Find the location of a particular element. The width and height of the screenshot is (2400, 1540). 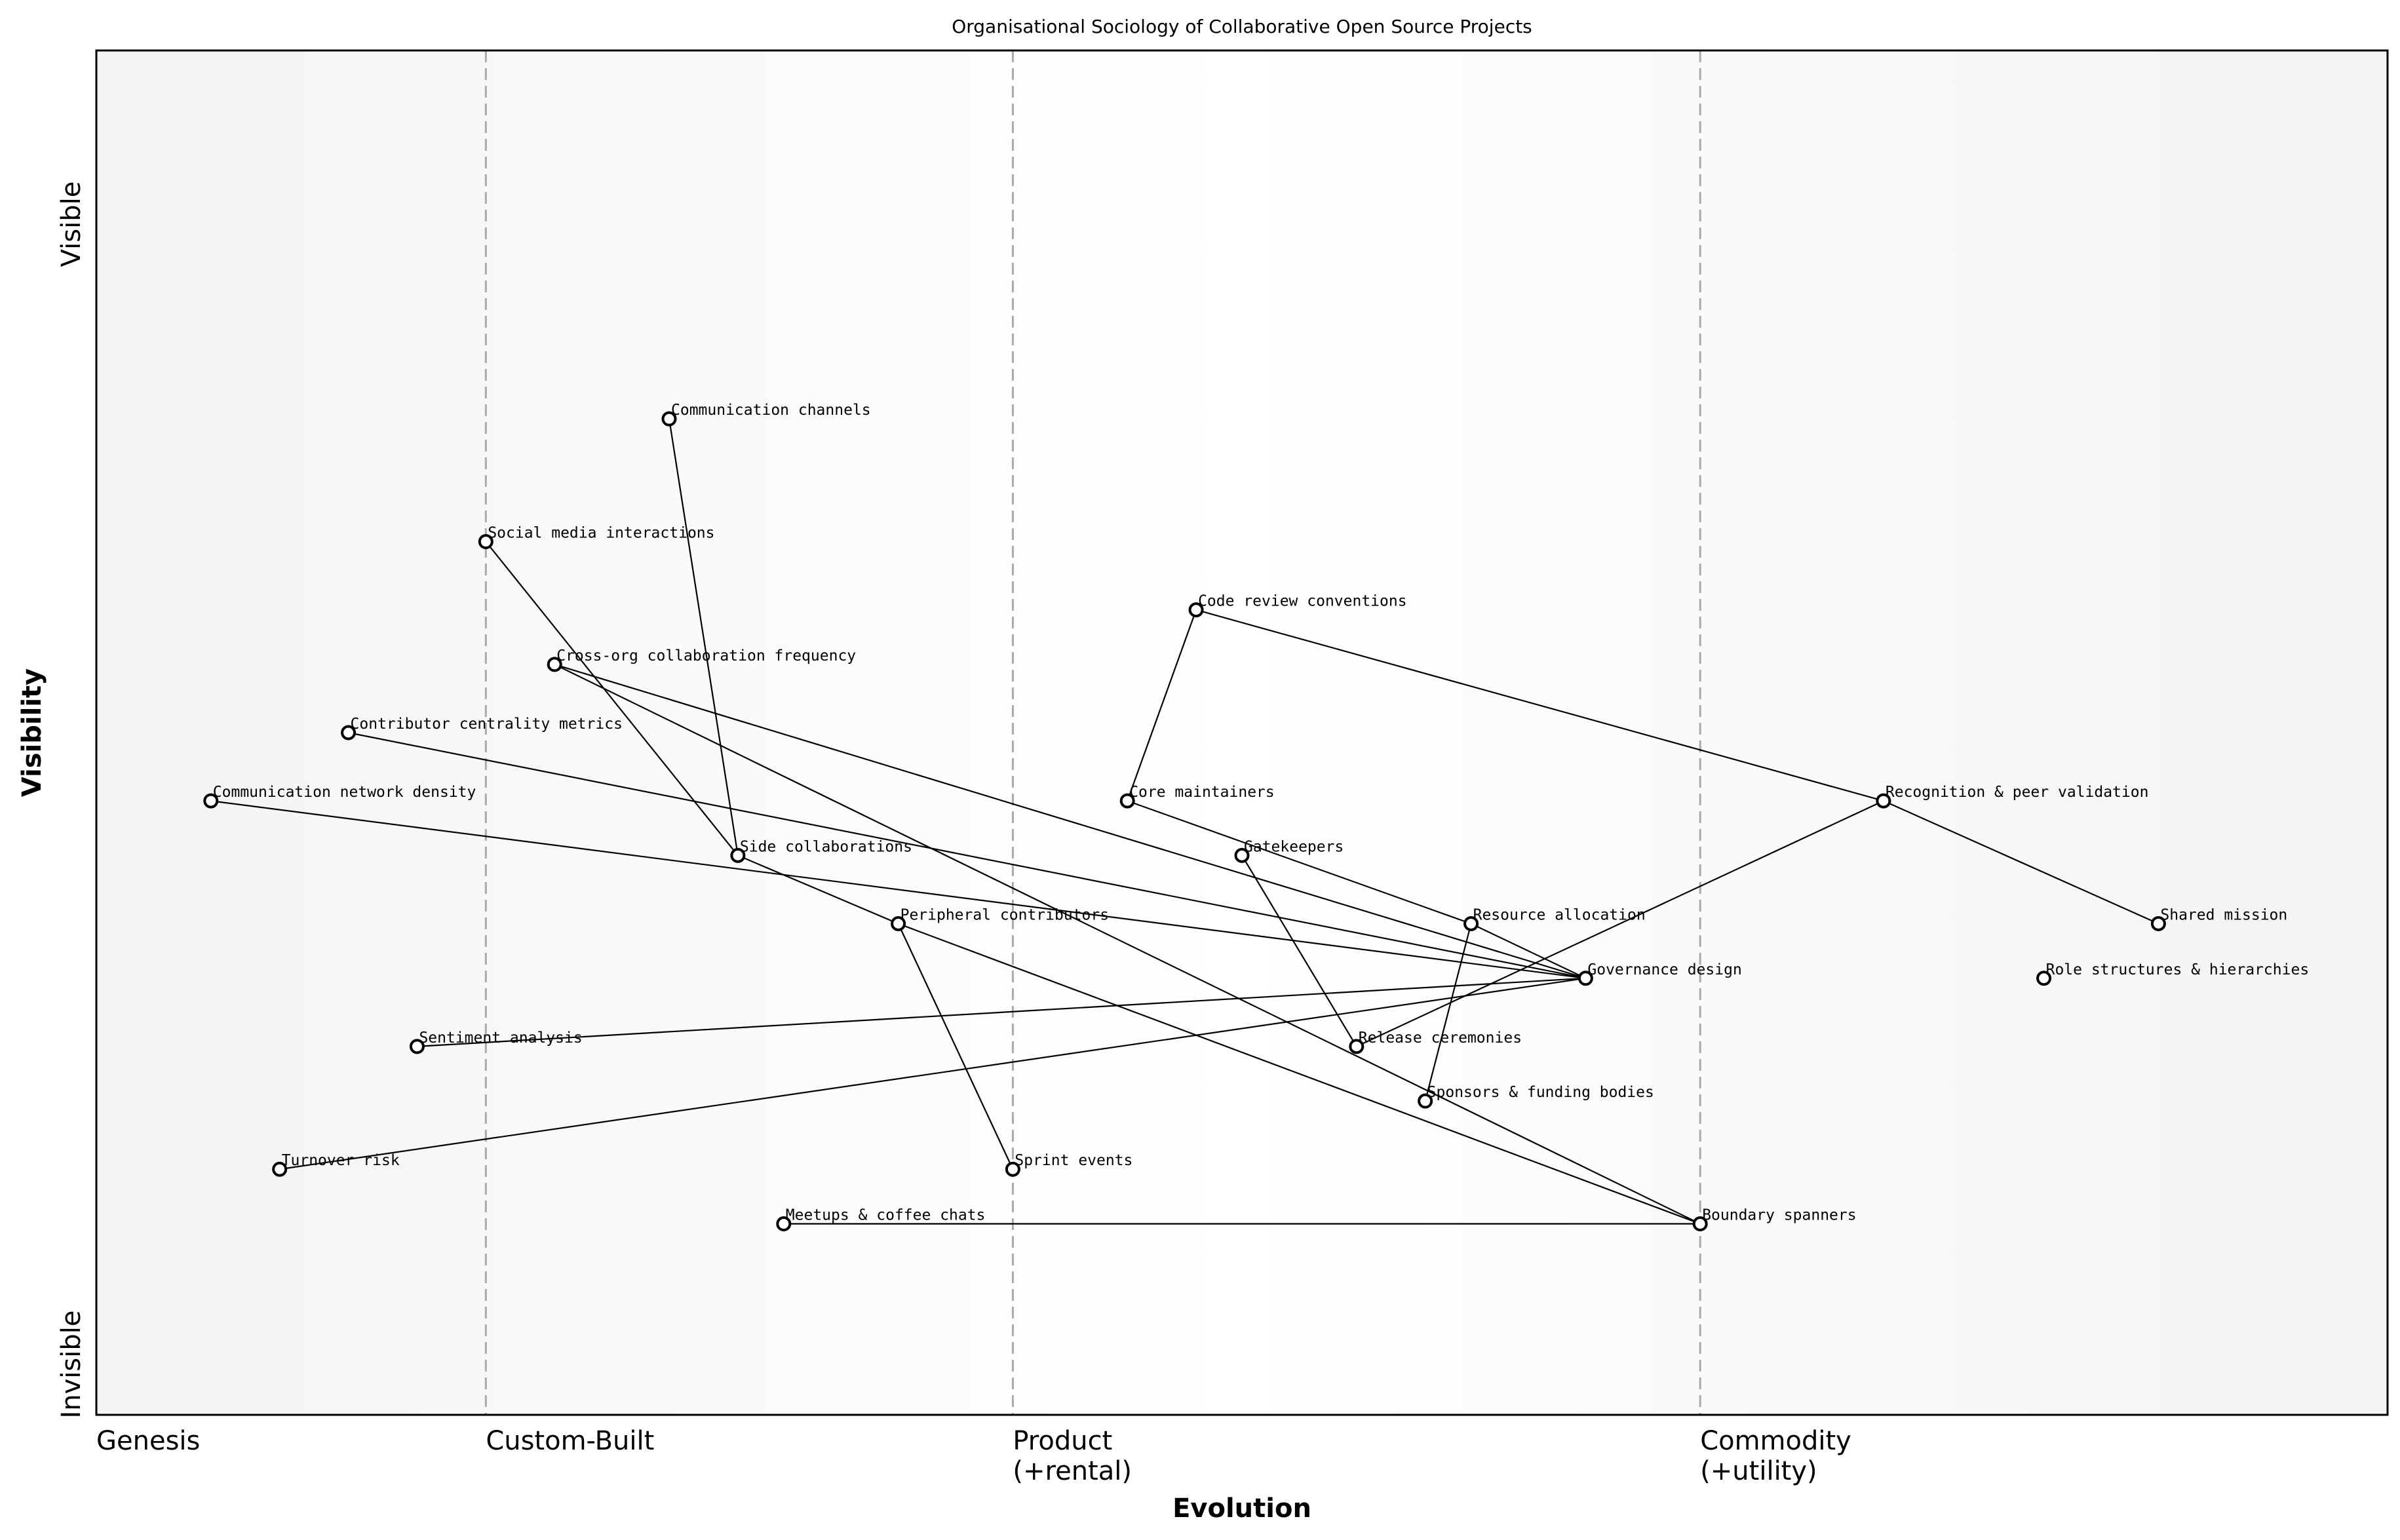

x-stage-label: Product is located at coordinates (1062, 1441).